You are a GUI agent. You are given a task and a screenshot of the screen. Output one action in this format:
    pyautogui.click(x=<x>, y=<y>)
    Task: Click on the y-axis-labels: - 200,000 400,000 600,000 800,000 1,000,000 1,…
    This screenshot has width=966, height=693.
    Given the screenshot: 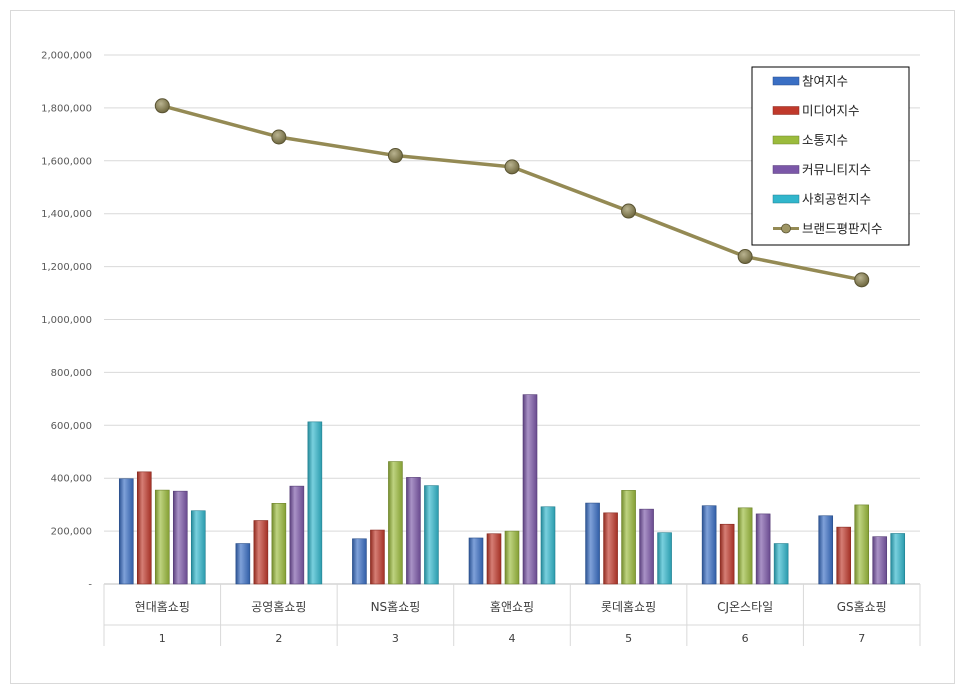 What is the action you would take?
    pyautogui.click(x=66, y=321)
    